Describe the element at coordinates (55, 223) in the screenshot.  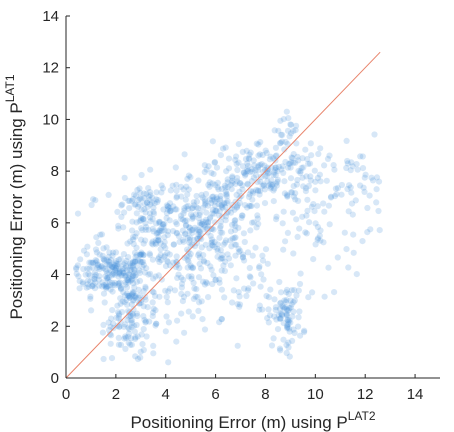
I see `y-tick-label: 6` at that location.